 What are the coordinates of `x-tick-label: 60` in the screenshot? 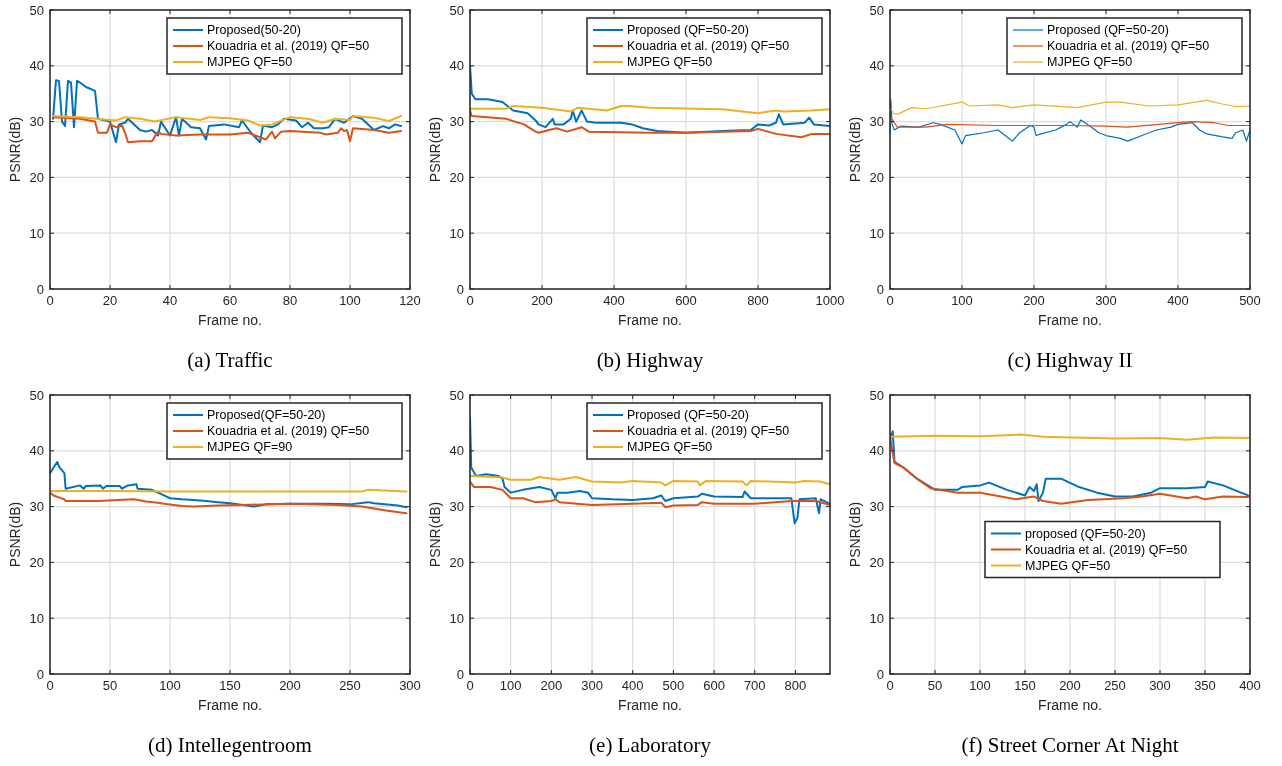 It's located at (230, 300).